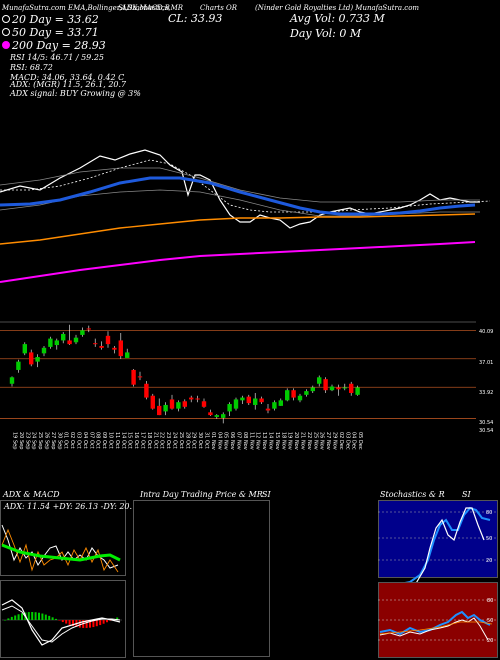 The image size is (500, 660). What do you see at coordinates (309, 441) in the screenshot?
I see `date-tick-label: 22 Nov` at bounding box center [309, 441].